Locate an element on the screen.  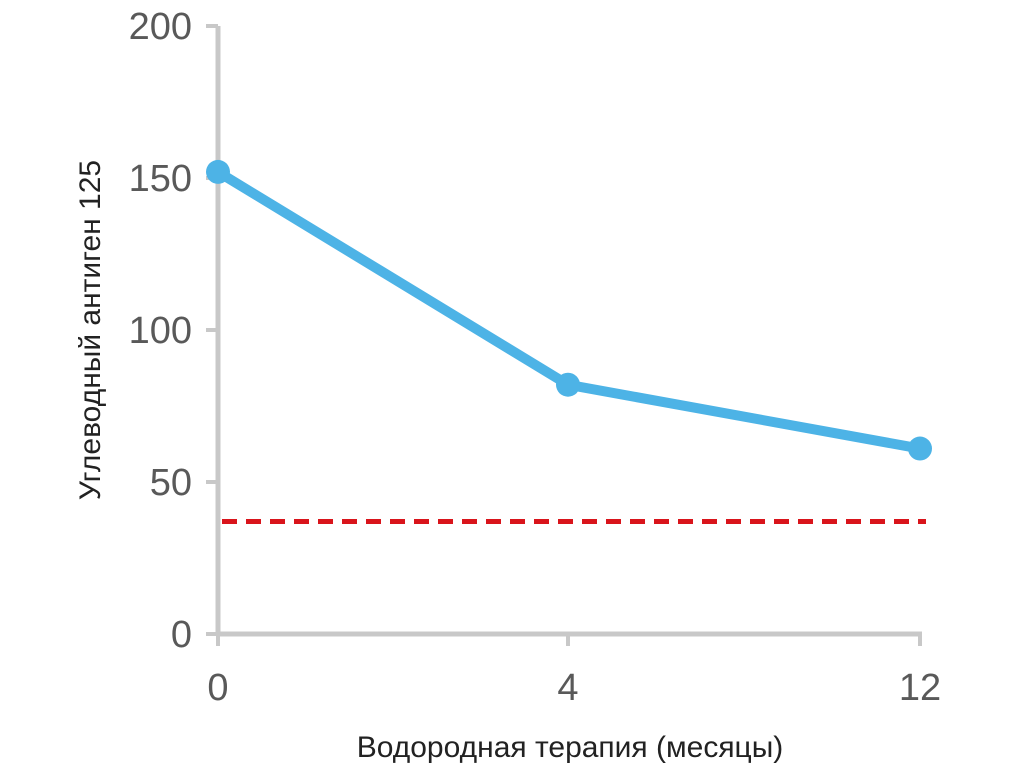
y-tick-label: 200 is located at coordinates (160, 27).